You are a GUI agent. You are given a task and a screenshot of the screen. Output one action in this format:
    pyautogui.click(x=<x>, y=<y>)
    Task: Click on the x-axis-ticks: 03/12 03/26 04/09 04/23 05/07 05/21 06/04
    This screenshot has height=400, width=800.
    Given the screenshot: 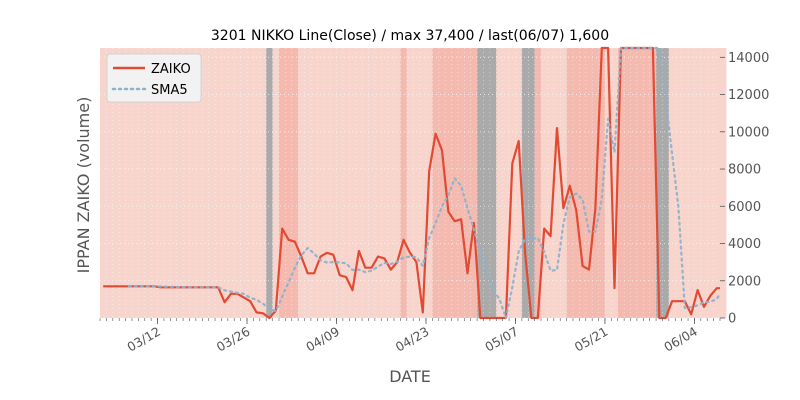 What is the action you would take?
    pyautogui.click(x=410, y=336)
    